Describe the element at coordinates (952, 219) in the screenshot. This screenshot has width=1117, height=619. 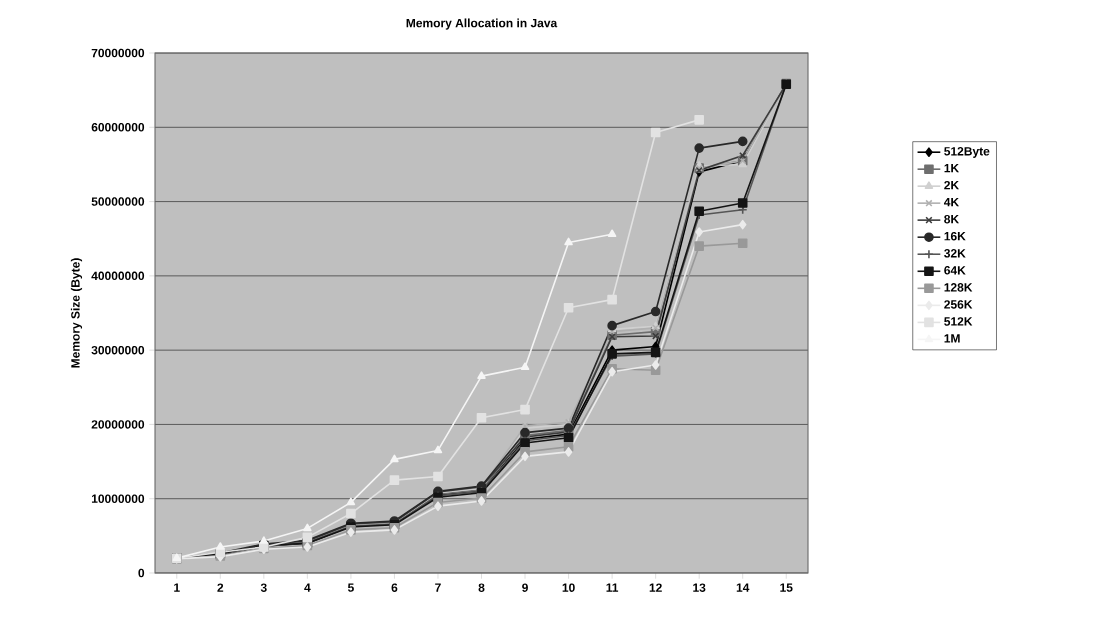
I see `legend-label: 8K` at that location.